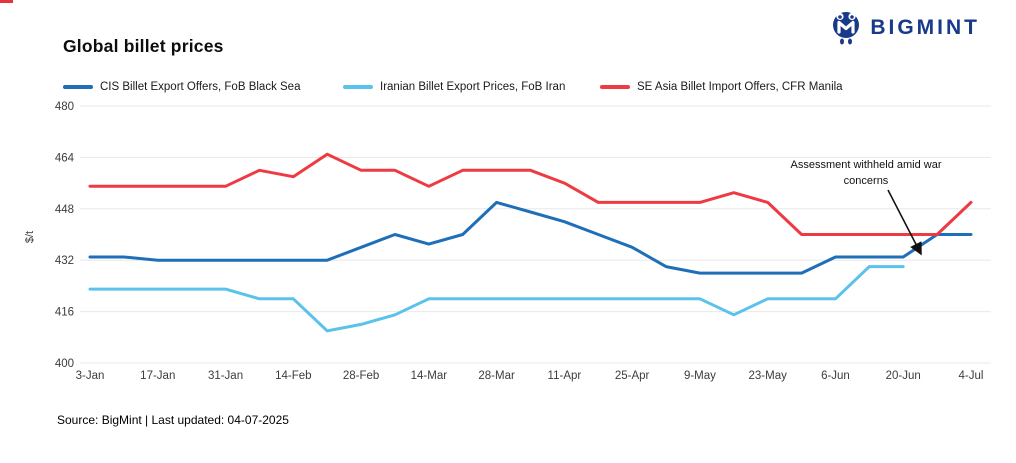 The image size is (1016, 463). What do you see at coordinates (740, 87) in the screenshot?
I see `legend-label-seasia: SE Asia Billet Import Offers, CFR Manila` at bounding box center [740, 87].